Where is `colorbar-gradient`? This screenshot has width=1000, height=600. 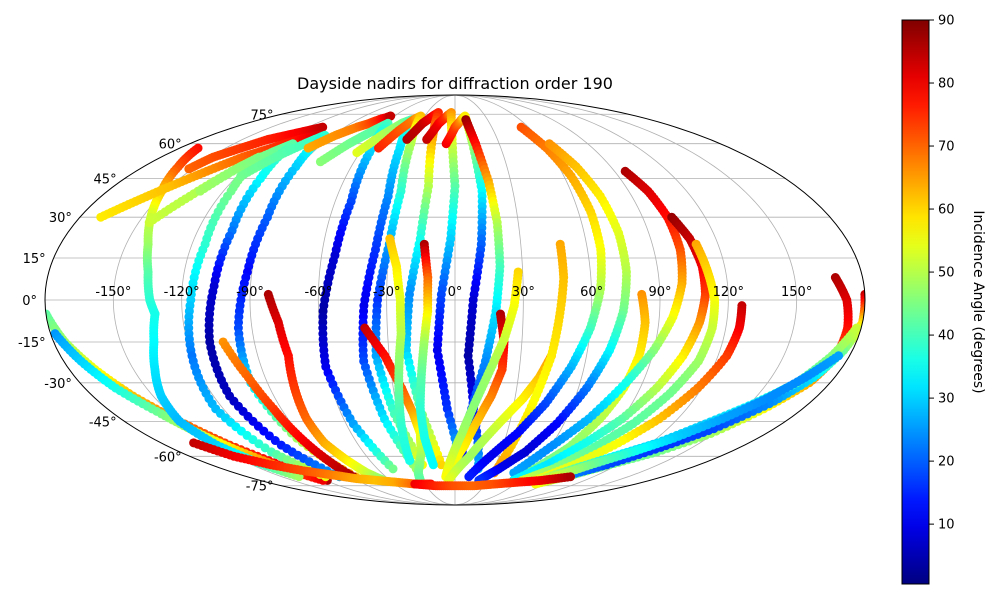 colorbar-gradient is located at coordinates (915, 302).